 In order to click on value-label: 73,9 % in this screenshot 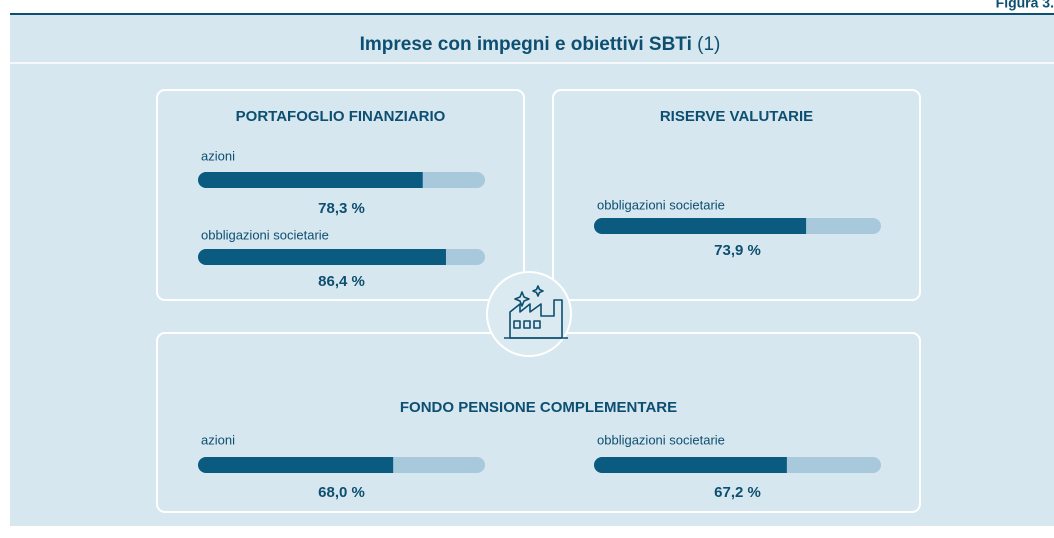, I will do `click(737, 250)`.